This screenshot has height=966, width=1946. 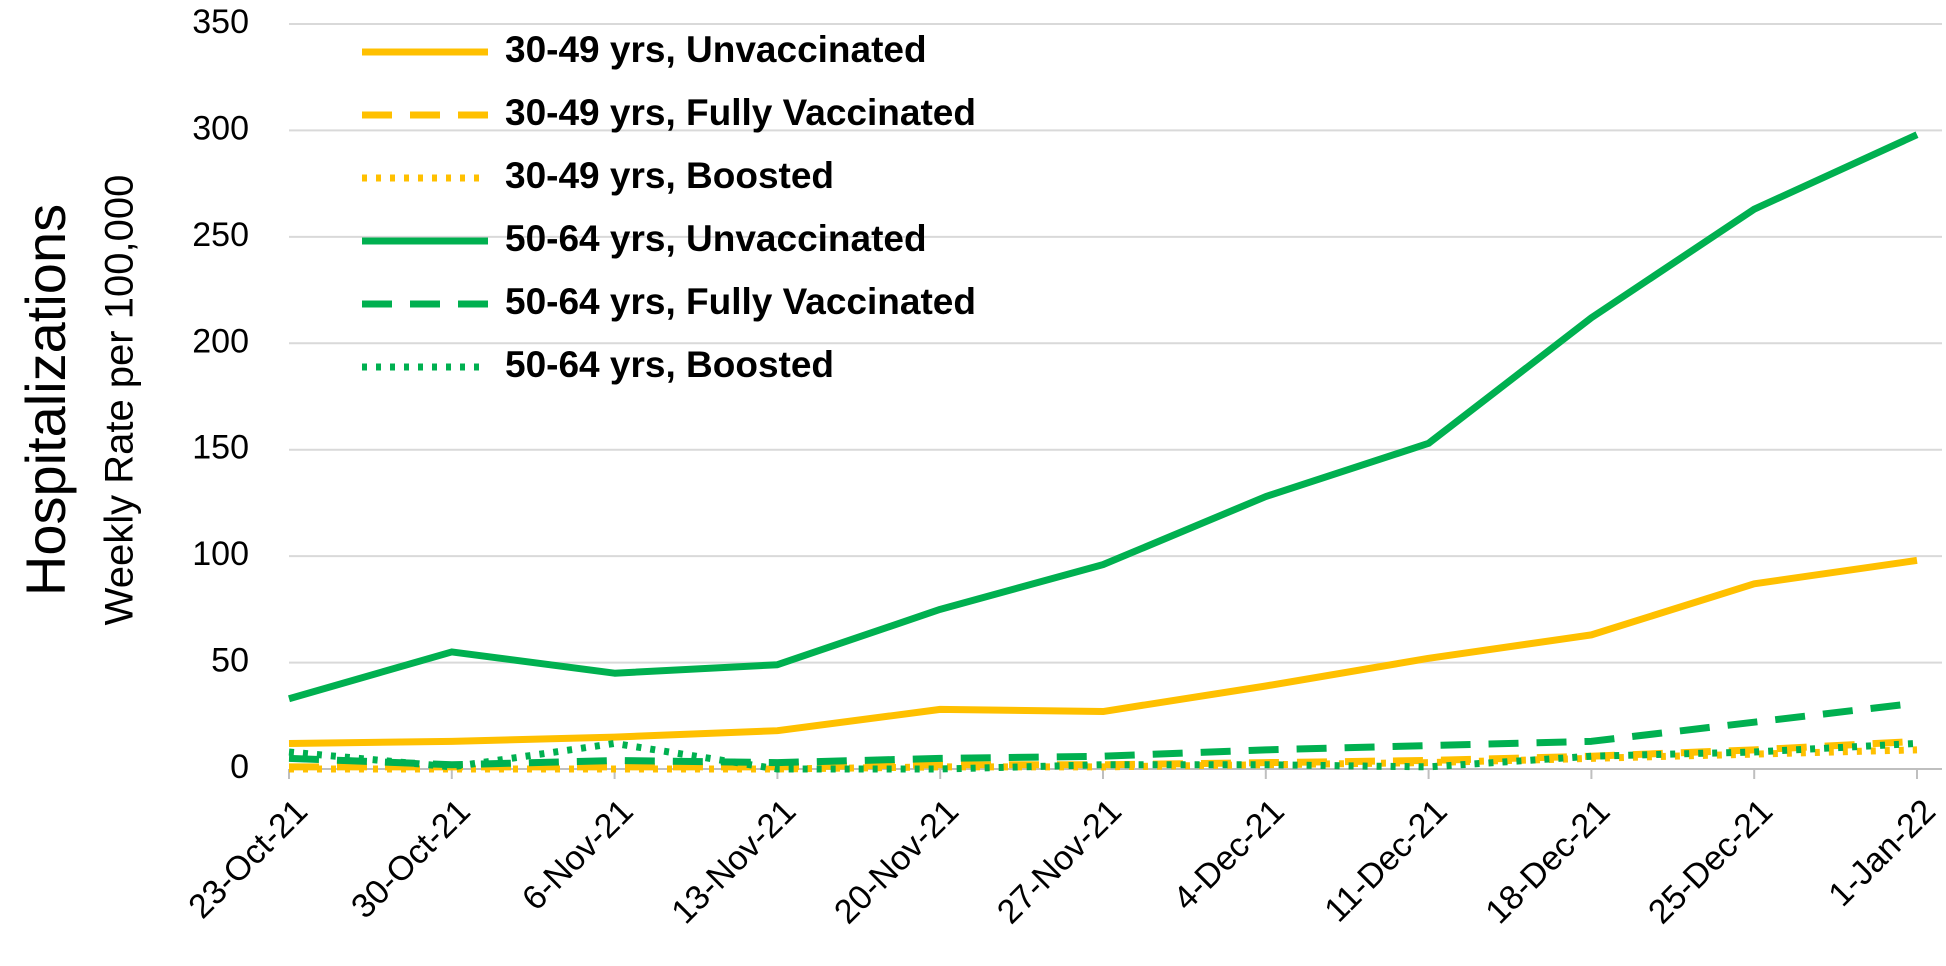 I want to click on x-tick-label: 6-Nov-21, so click(x=578, y=855).